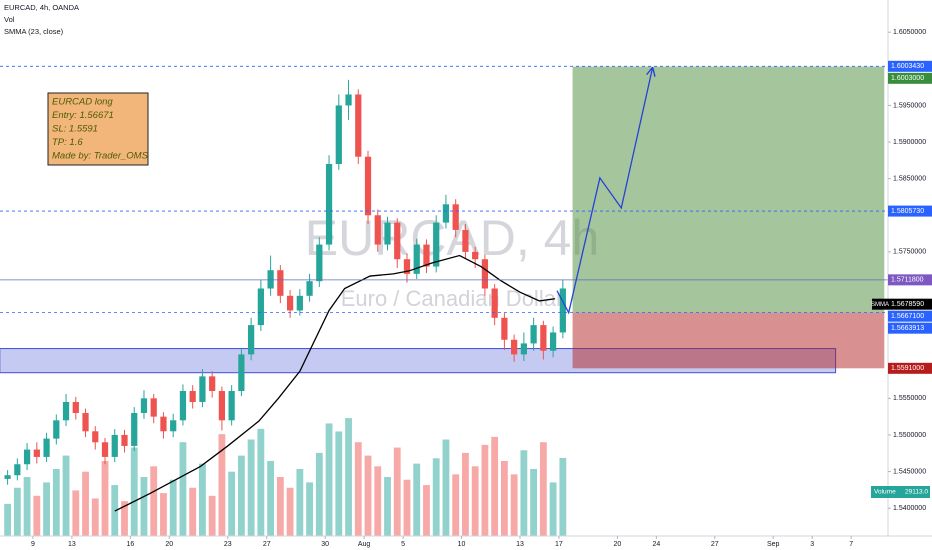 This screenshot has height=550, width=932. I want to click on x-tick-label: 7, so click(851, 544).